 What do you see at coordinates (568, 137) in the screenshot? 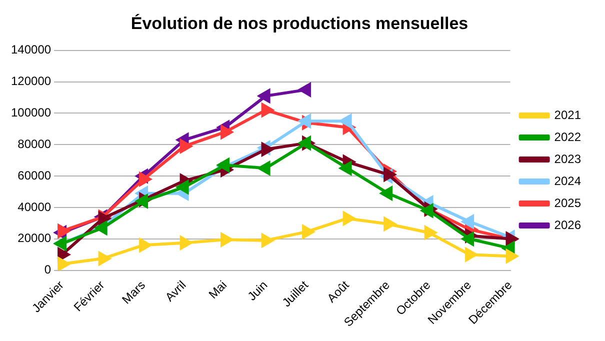
I see `legend-label: 2022` at bounding box center [568, 137].